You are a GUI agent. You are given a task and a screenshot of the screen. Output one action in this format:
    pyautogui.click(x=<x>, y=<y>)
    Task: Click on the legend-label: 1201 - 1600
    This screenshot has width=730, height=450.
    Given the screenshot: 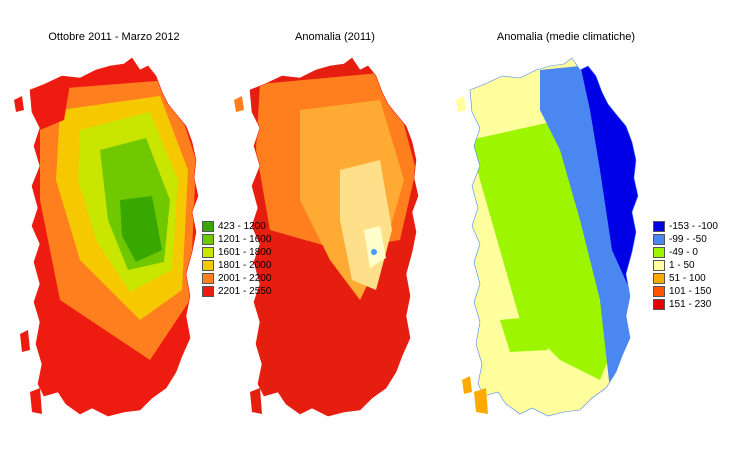 What is the action you would take?
    pyautogui.click(x=245, y=239)
    